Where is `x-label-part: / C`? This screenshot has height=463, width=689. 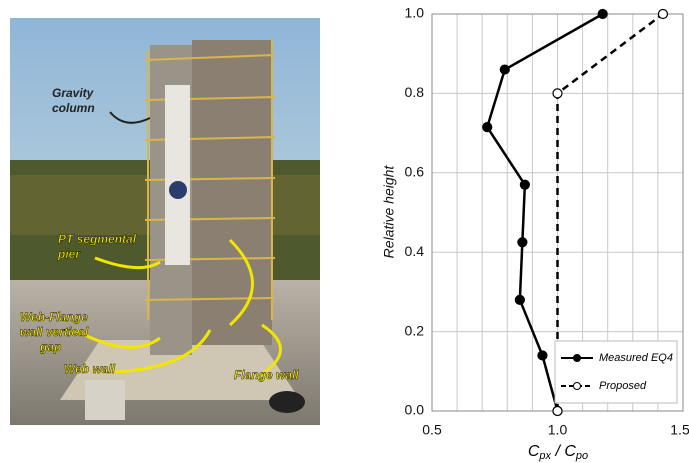
x-label-part: / C is located at coordinates (563, 451).